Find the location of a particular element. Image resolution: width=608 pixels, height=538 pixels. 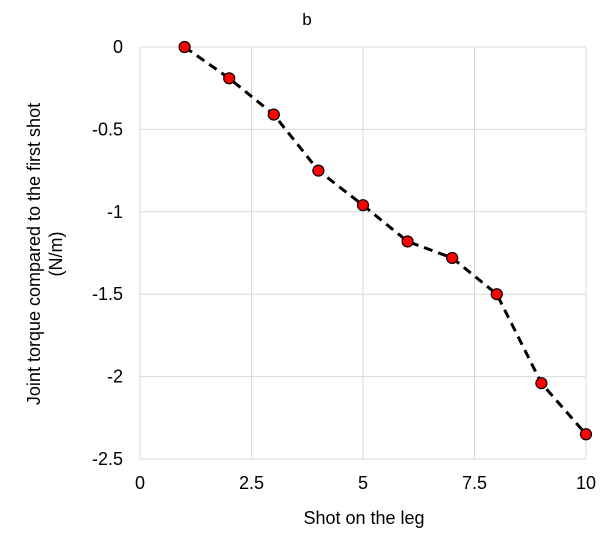

y-axis-label-line1: Joint torque compared to the first shot is located at coordinates (34, 254).